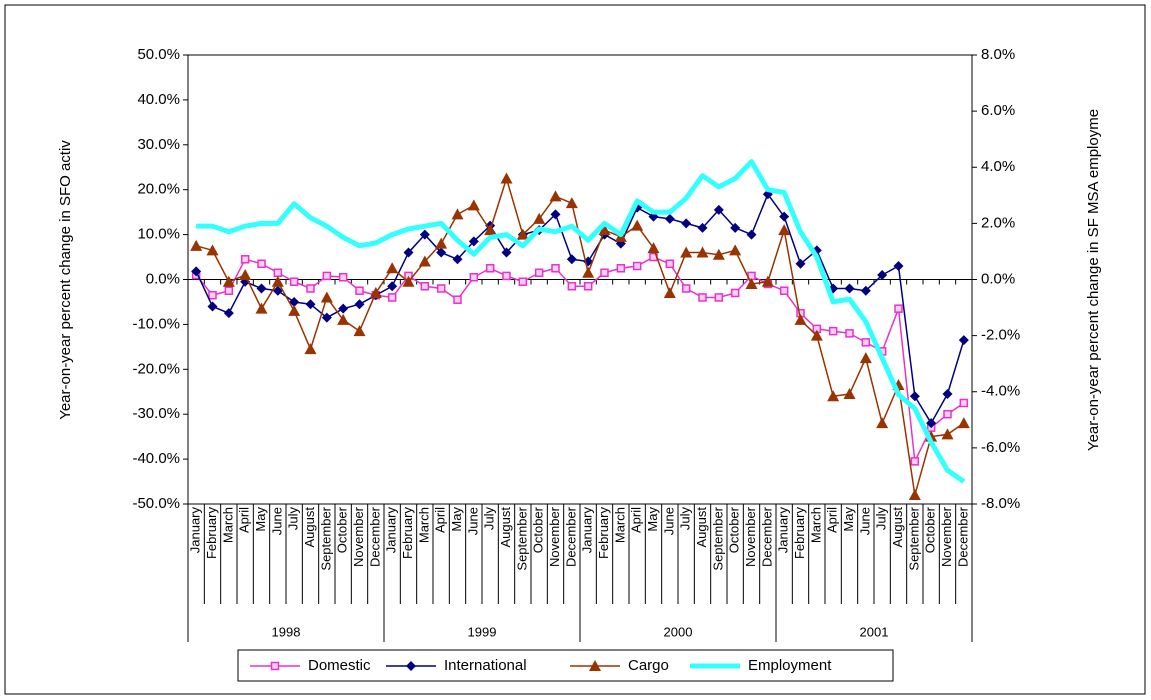 Image resolution: width=1151 pixels, height=700 pixels. Describe the element at coordinates (158, 189) in the screenshot. I see `y-tick-label: 20.0%` at that location.